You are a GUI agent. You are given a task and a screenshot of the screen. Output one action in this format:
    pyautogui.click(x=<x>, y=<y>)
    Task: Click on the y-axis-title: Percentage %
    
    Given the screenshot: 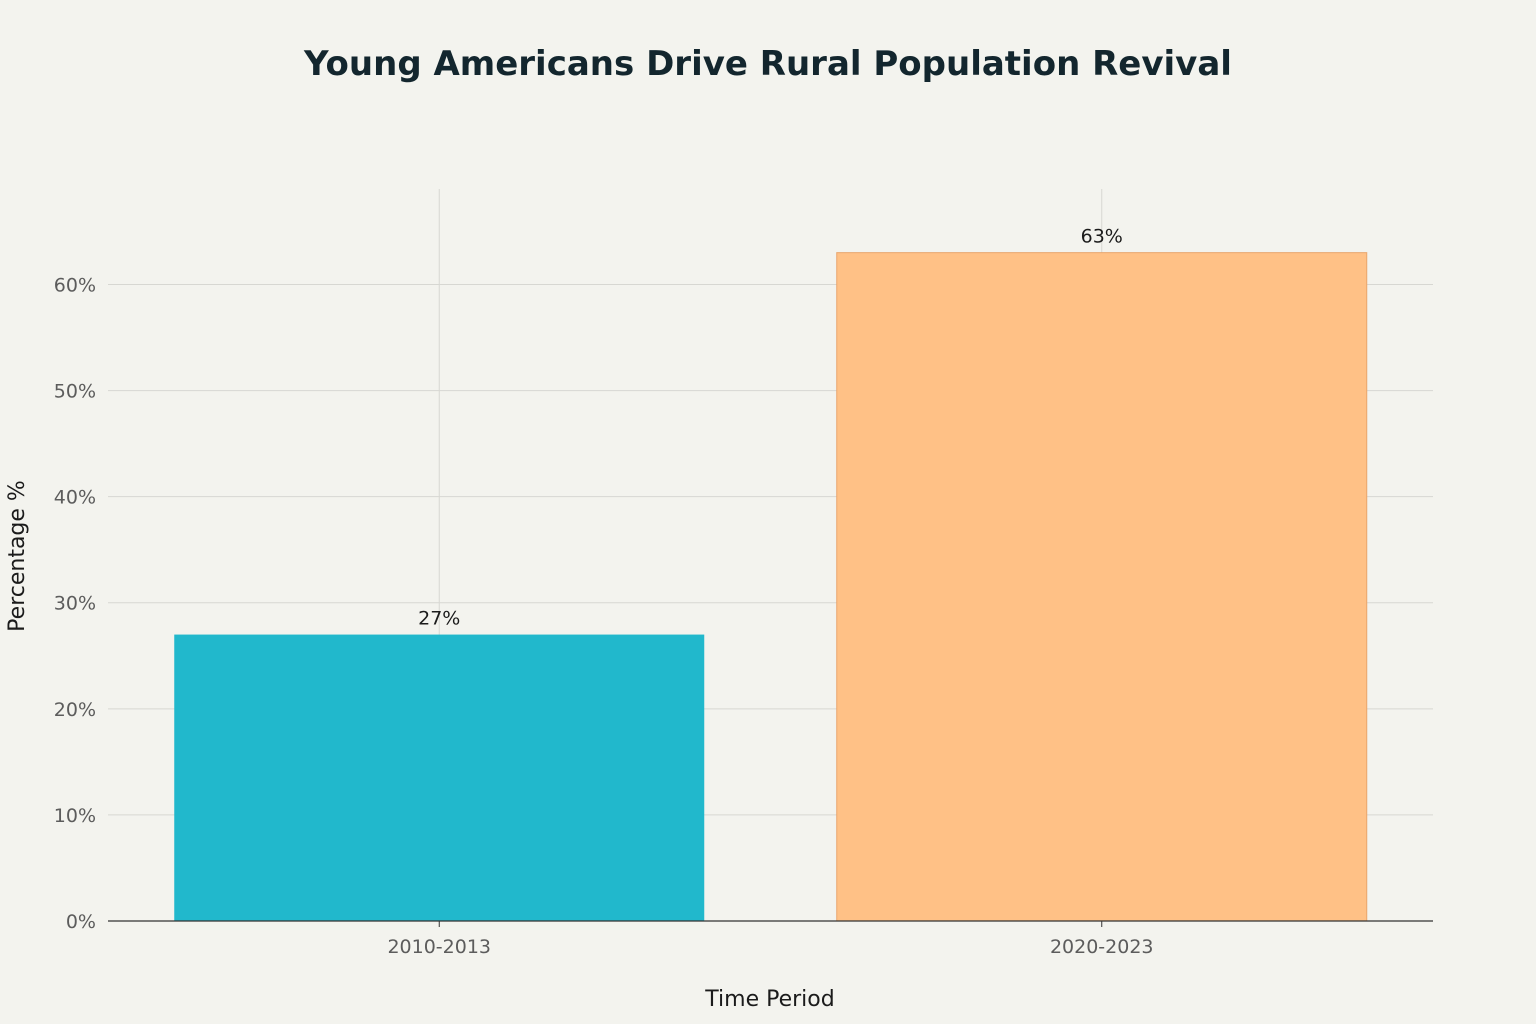 What is the action you would take?
    pyautogui.click(x=17, y=556)
    